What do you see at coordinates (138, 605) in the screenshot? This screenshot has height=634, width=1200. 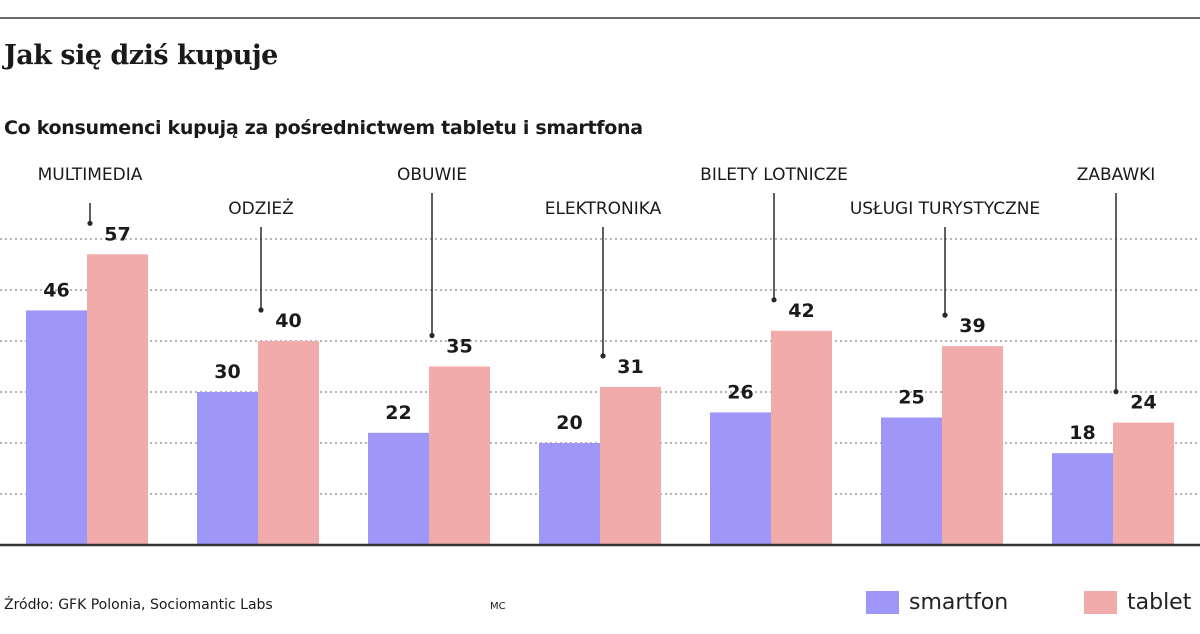 I see `source-note: Źródło: GFK Polonia, Sociomantic Labs` at bounding box center [138, 605].